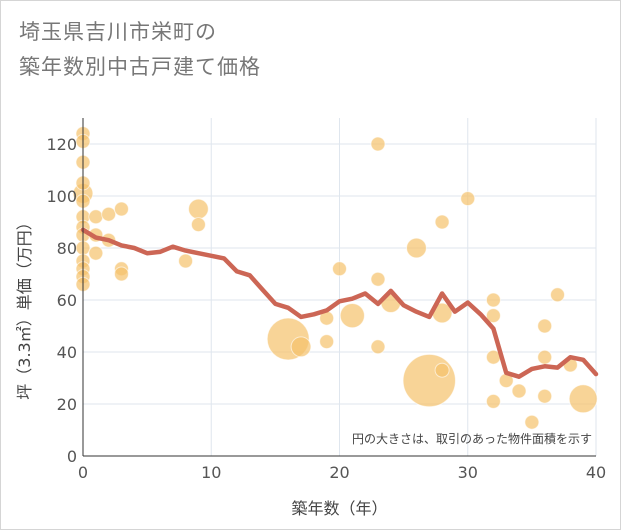  I want to click on y-axis-label: 坪（3.3㎡）単価（万円）, so click(24, 306).